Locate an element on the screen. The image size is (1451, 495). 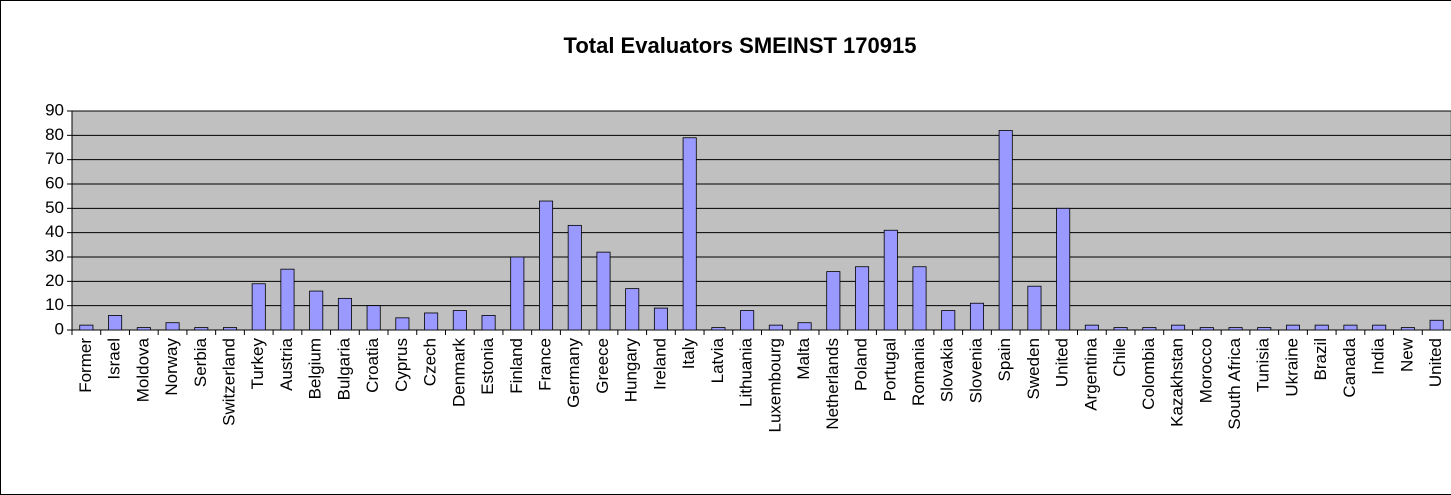
x-tick-label: France is located at coordinates (545, 364).